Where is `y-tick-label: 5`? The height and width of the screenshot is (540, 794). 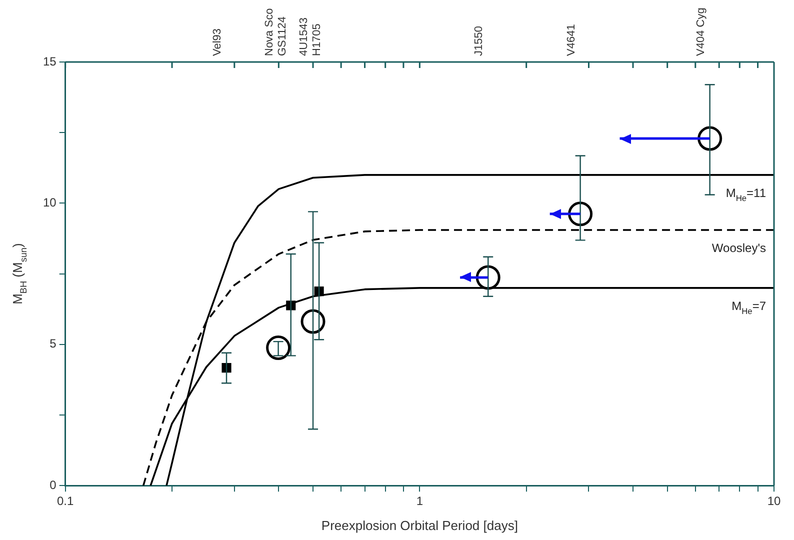 y-tick-label: 5 is located at coordinates (53, 343).